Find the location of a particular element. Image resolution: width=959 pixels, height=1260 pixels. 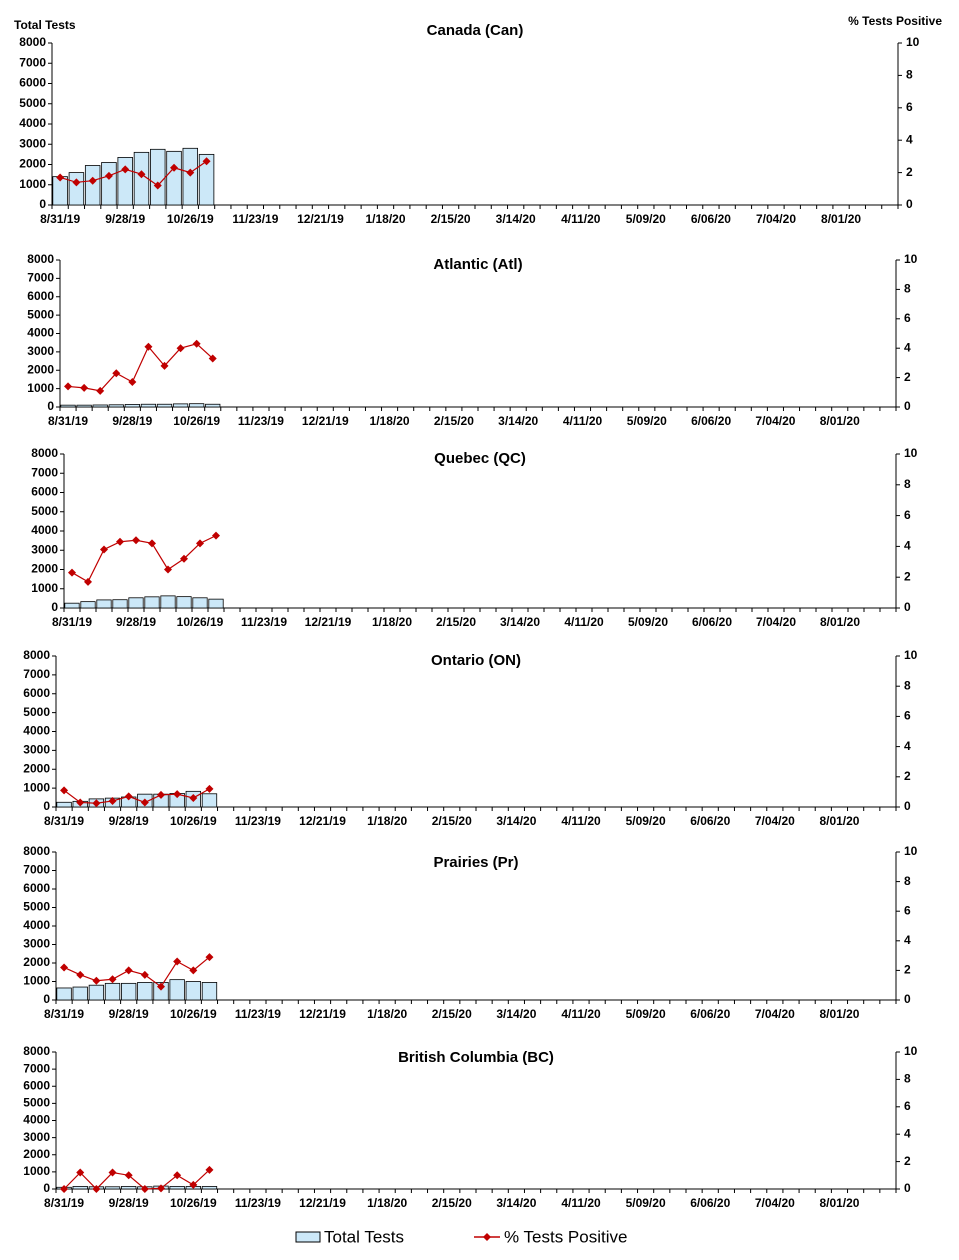

y2-tick-label: 4 is located at coordinates (907, 1133).